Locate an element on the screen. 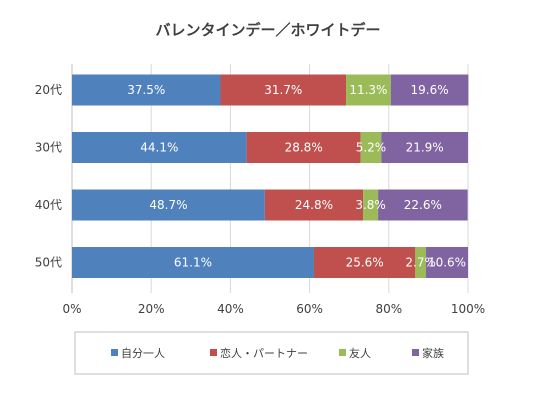 The image size is (536, 414). data-label: 10.6% is located at coordinates (447, 263).